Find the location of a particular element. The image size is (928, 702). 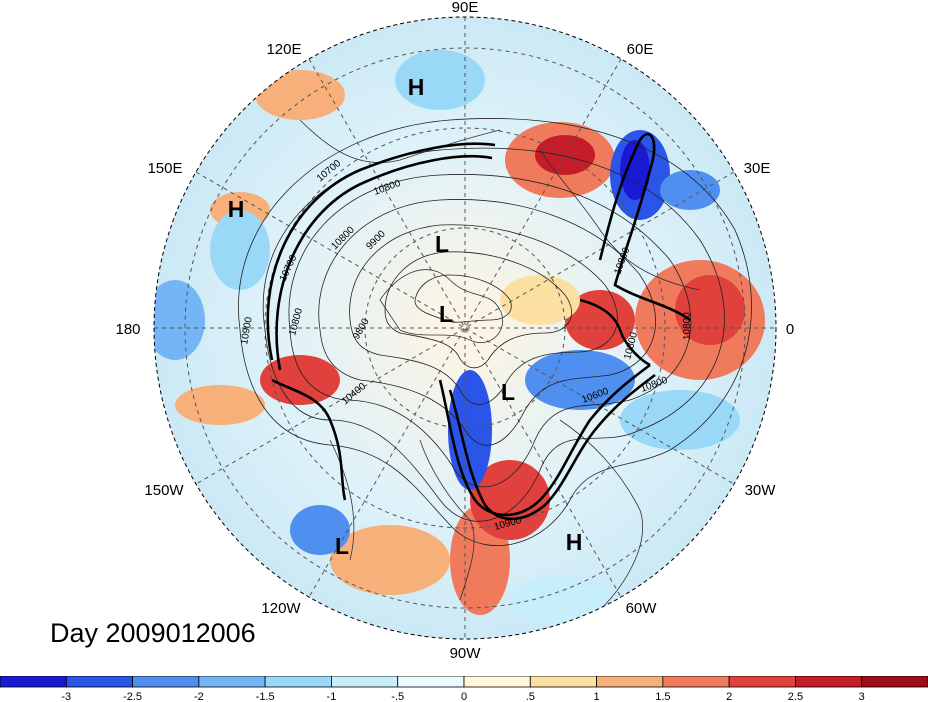

lon-label-180: 180 is located at coordinates (127, 329).